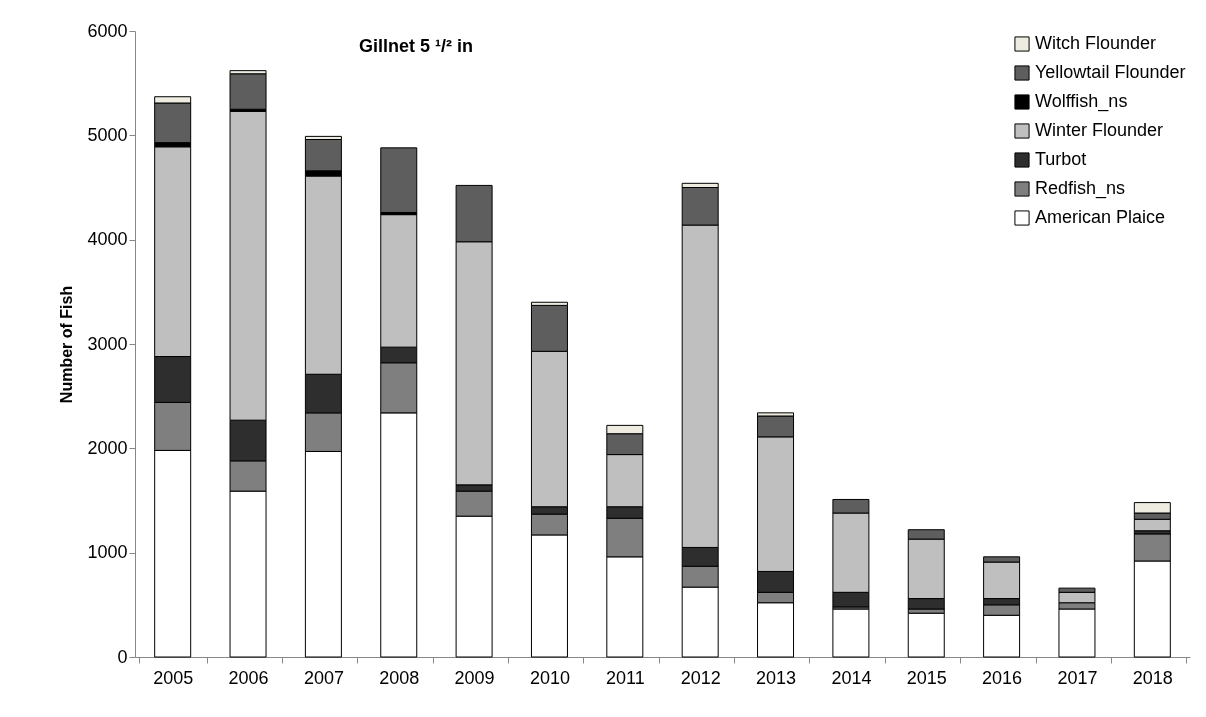  Describe the element at coordinates (1110, 72) in the screenshot. I see `legend-label: Yellowtail Flounder` at that location.